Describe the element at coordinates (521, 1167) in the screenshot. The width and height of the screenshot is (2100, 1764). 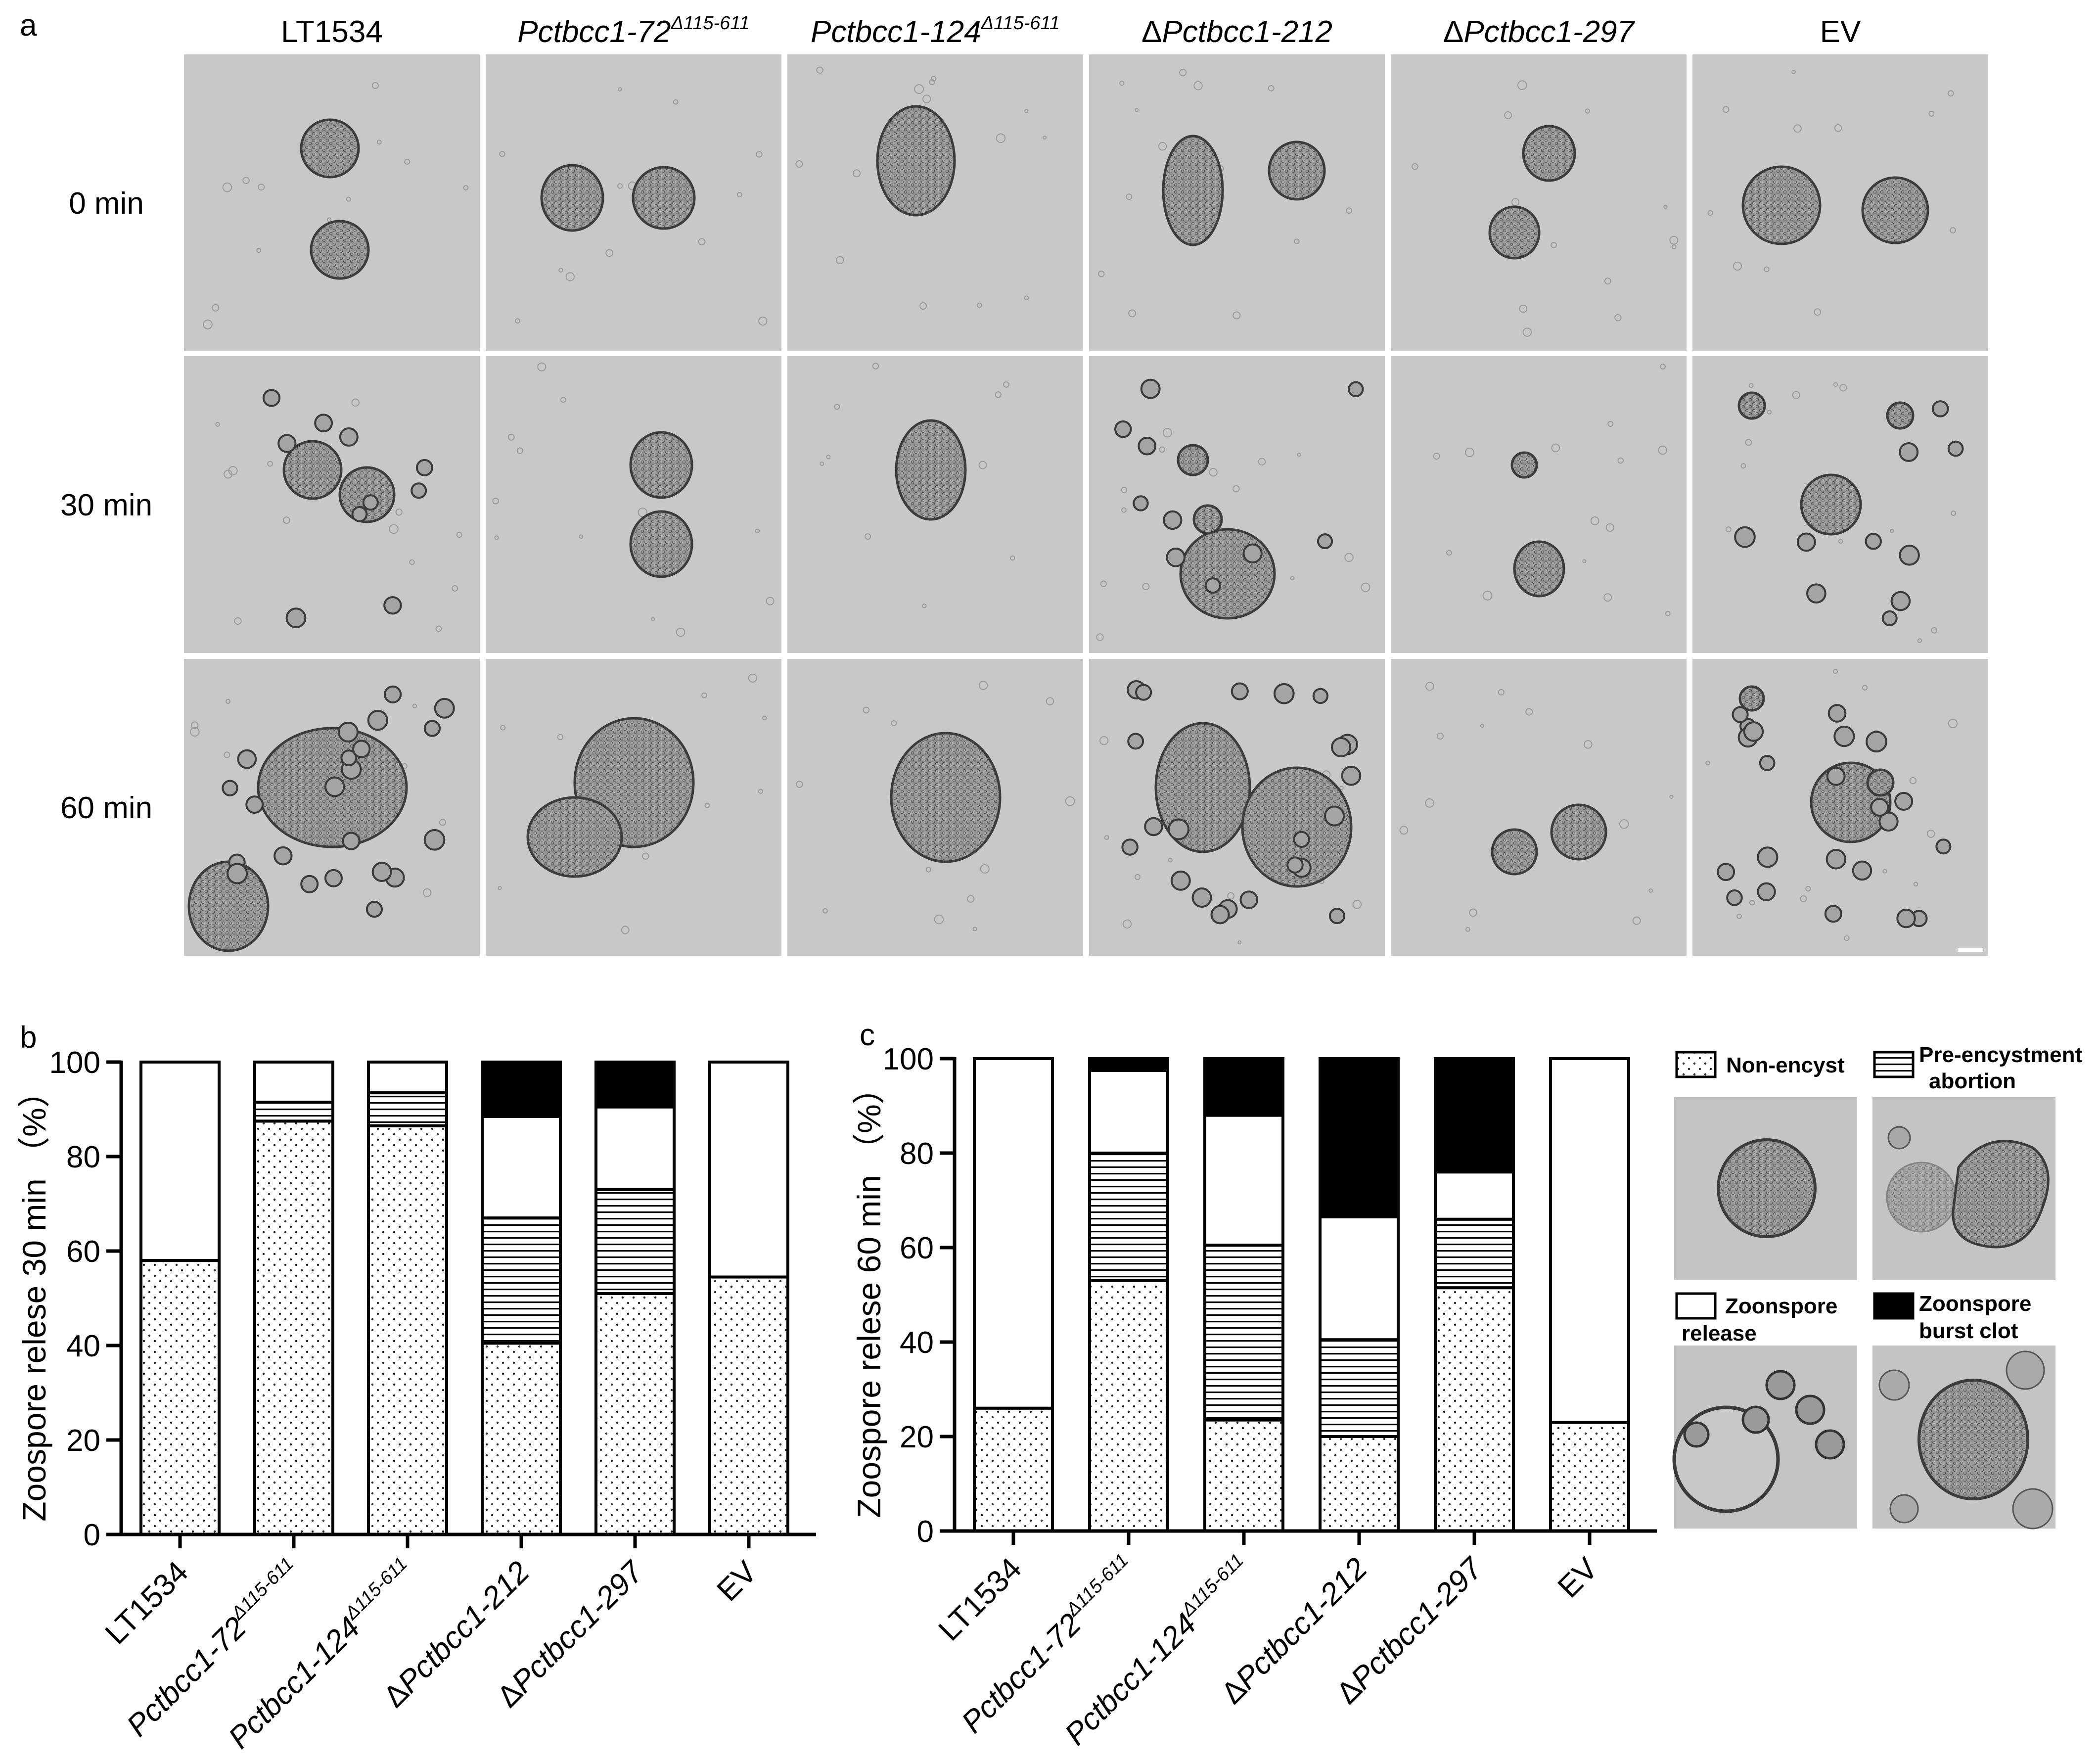
I see `chart-b-bar-4-zoonspore-release` at that location.